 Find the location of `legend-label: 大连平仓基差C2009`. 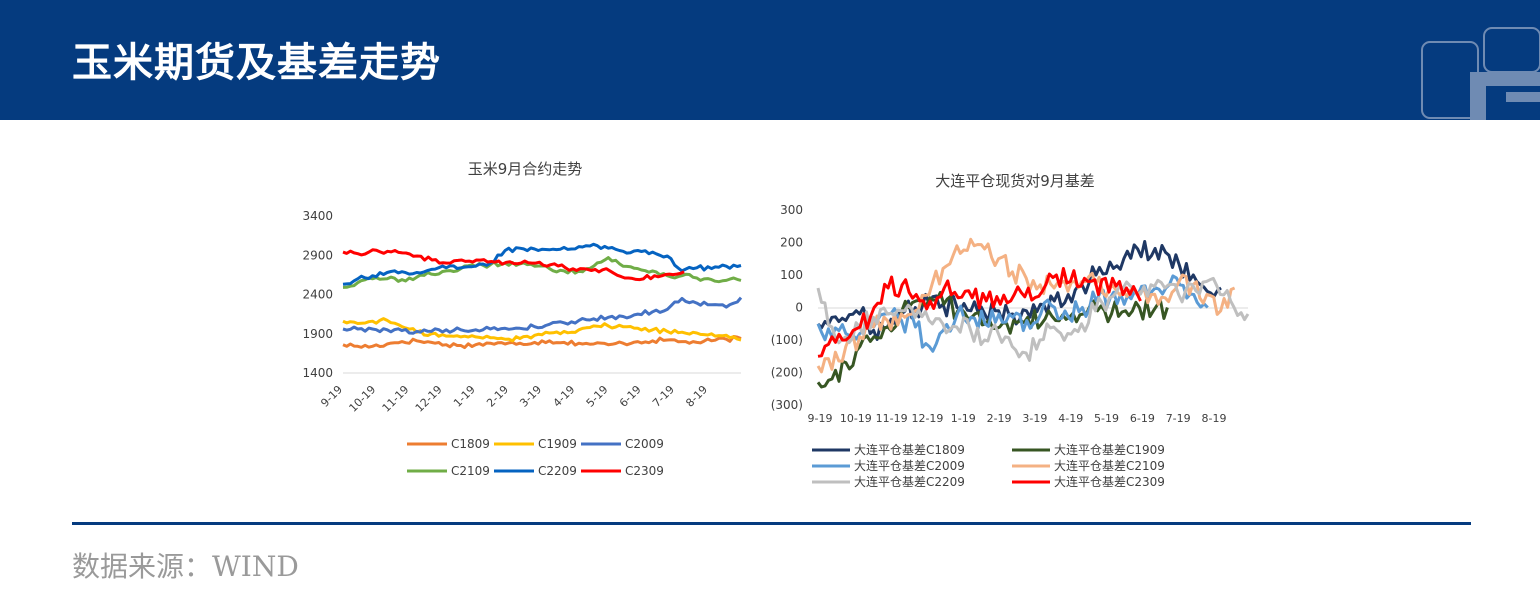

legend-label: 大连平仓基差C2009 is located at coordinates (909, 465).